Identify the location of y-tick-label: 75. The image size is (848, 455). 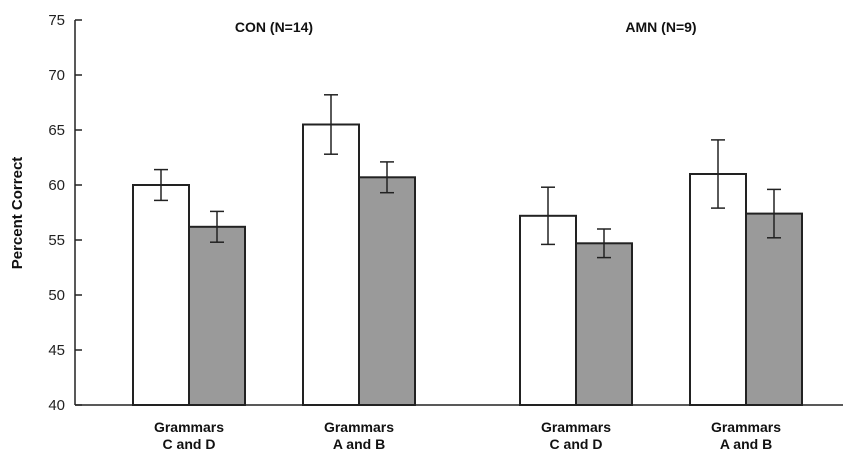
(56, 20).